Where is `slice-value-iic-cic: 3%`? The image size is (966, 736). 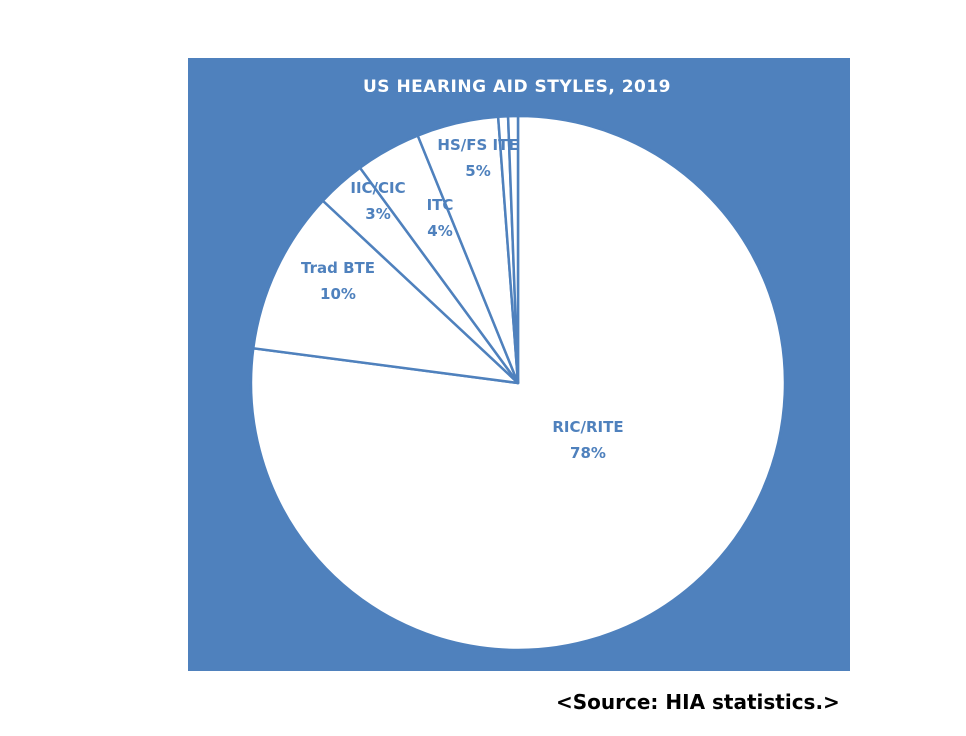 slice-value-iic-cic: 3% is located at coordinates (377, 214).